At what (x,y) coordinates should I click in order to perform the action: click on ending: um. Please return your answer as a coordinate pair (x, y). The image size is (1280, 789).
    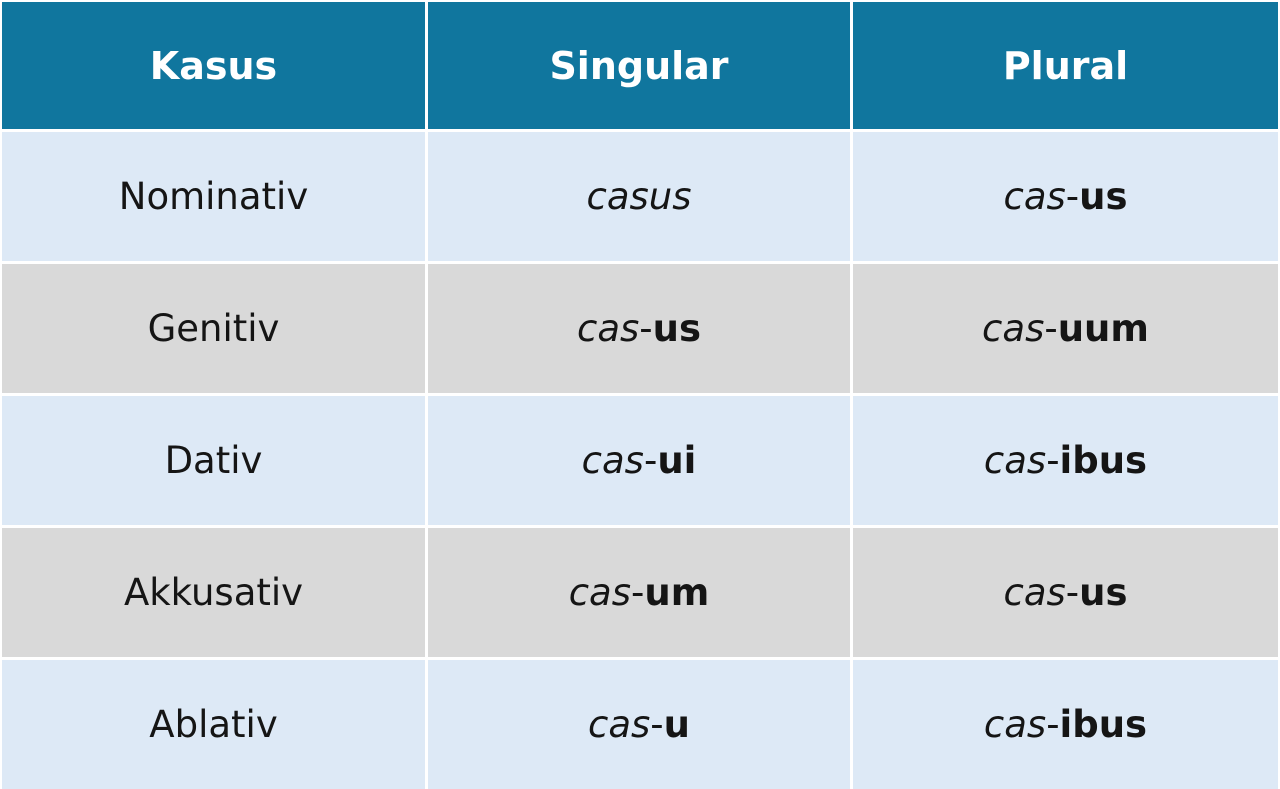
    Looking at the image, I should click on (677, 592).